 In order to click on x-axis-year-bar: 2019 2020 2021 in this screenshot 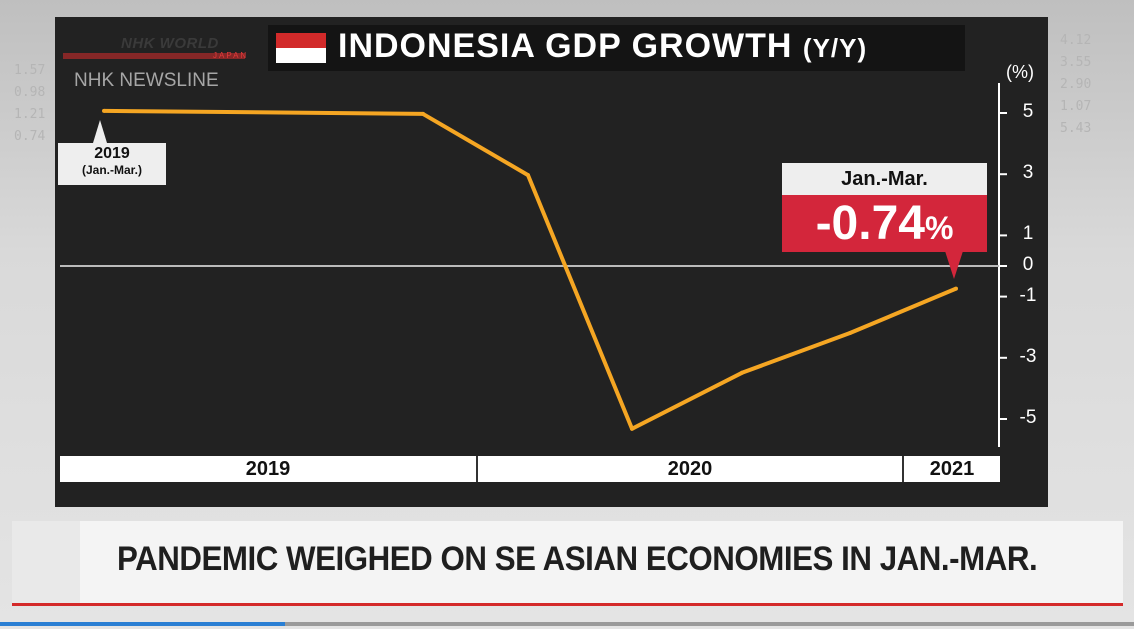, I will do `click(530, 469)`.